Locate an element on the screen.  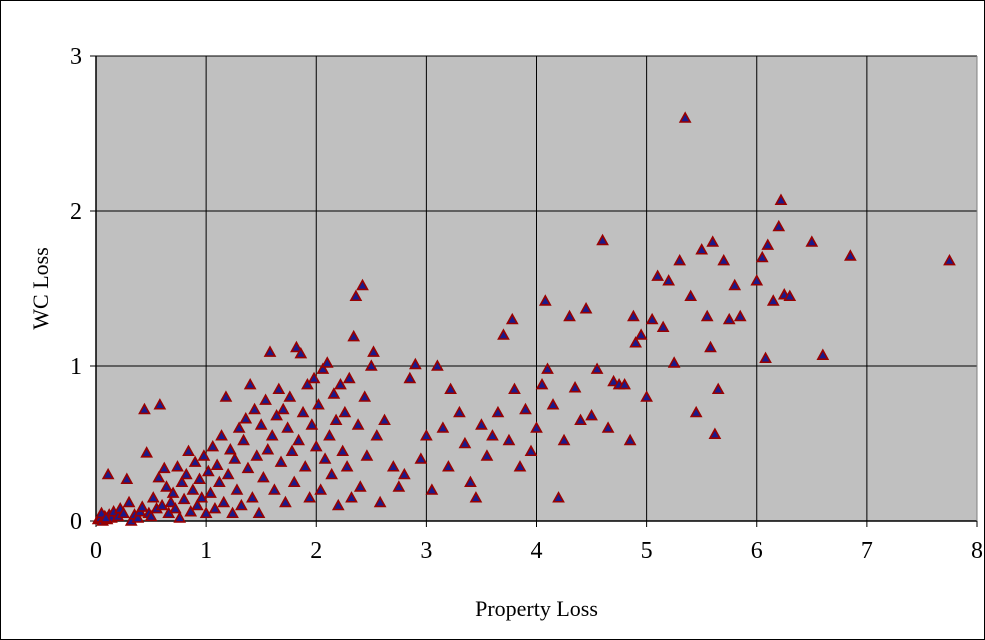
y-tick-label: 1 is located at coordinates (76, 367).